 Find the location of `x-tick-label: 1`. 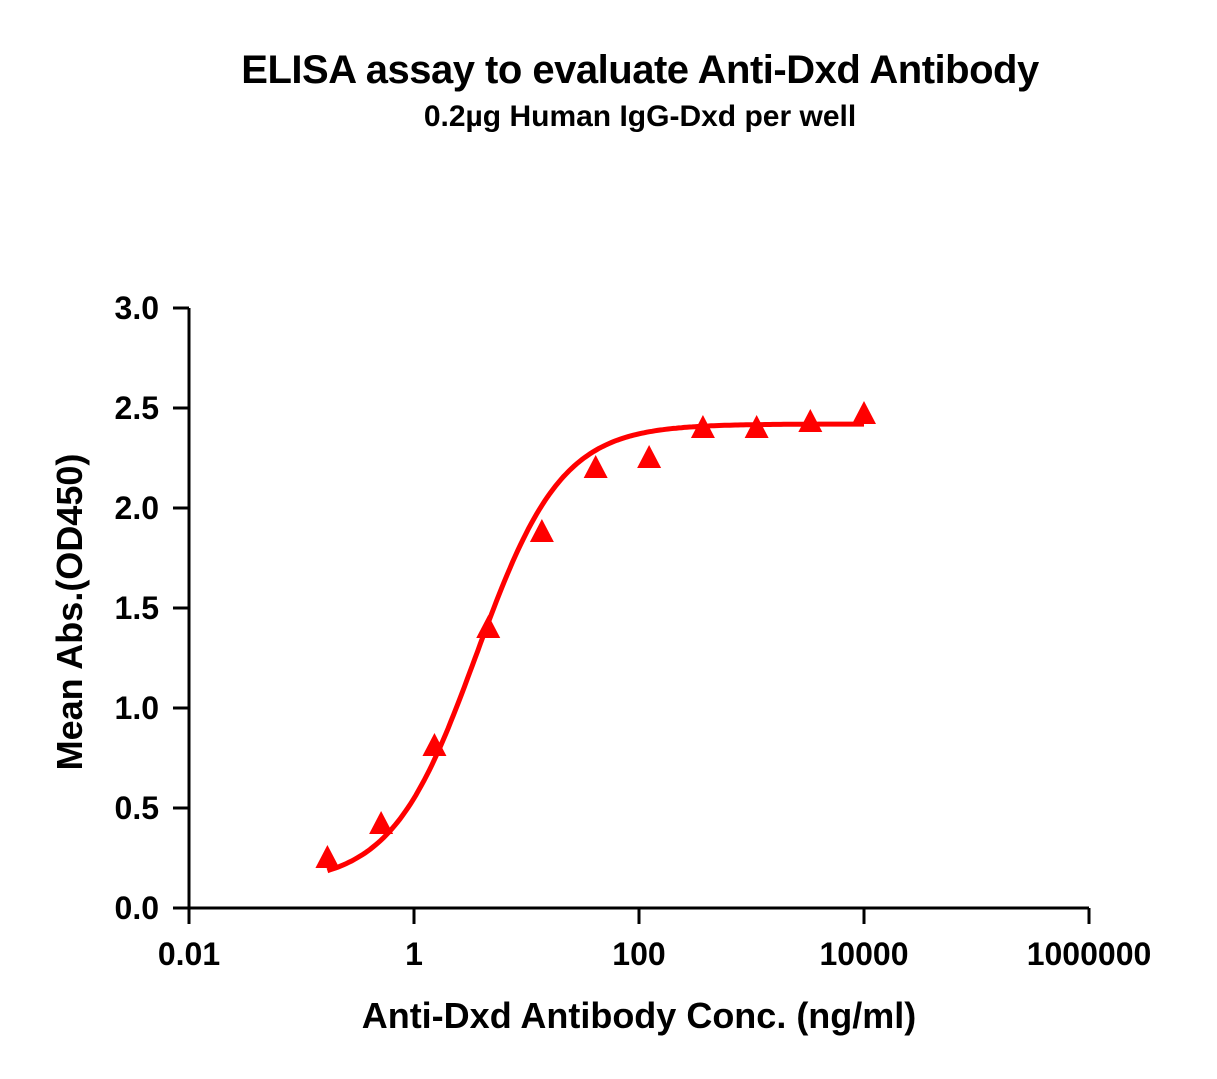

x-tick-label: 1 is located at coordinates (414, 954).